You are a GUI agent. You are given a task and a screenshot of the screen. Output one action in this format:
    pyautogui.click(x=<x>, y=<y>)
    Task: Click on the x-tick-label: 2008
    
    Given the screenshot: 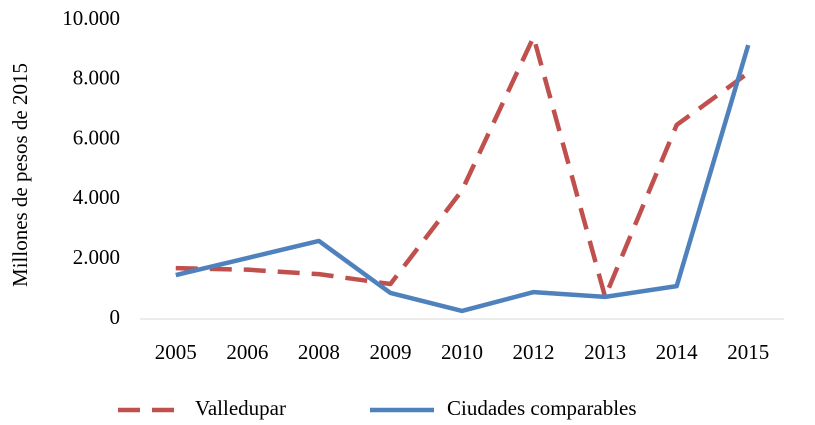 What is the action you would take?
    pyautogui.click(x=319, y=352)
    